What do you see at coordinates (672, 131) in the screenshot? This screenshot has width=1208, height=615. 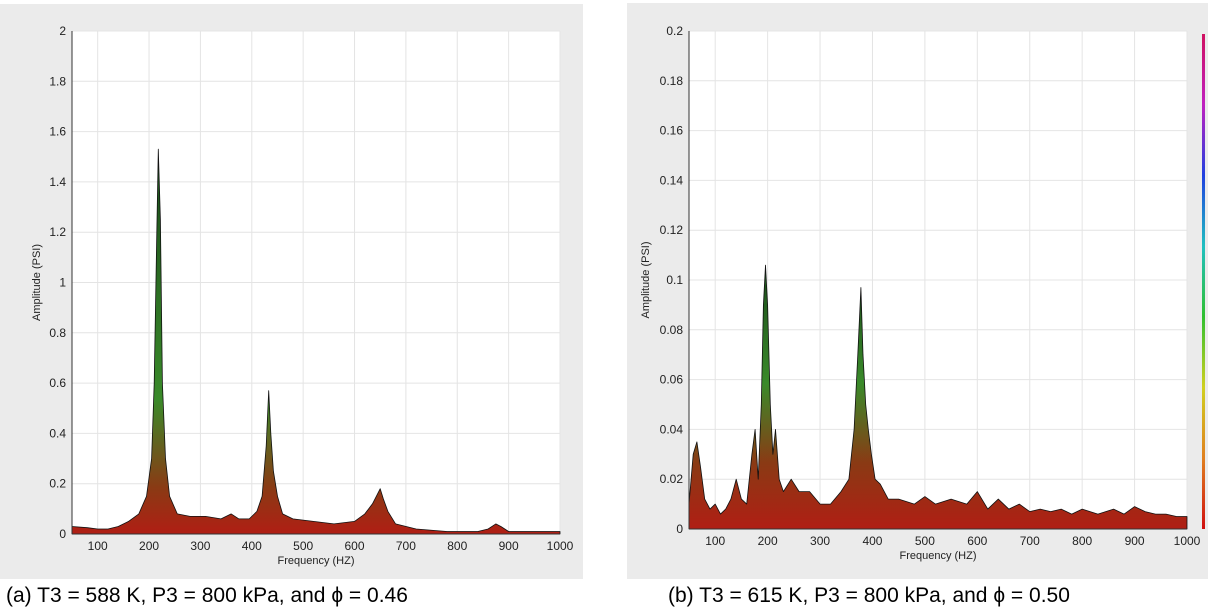 I see `y-tick-label: 0.16` at bounding box center [672, 131].